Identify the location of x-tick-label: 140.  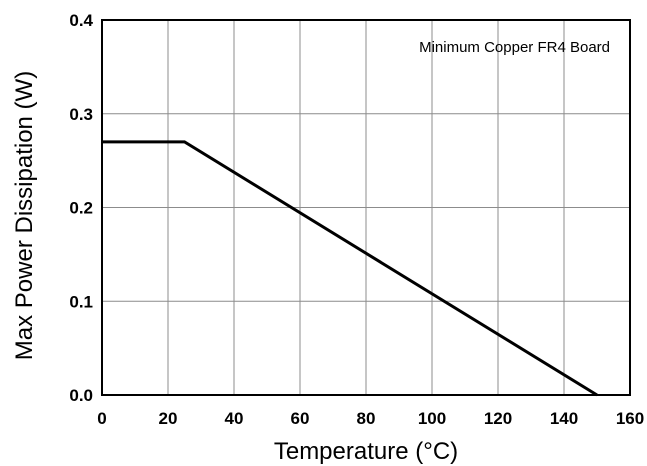
(564, 418).